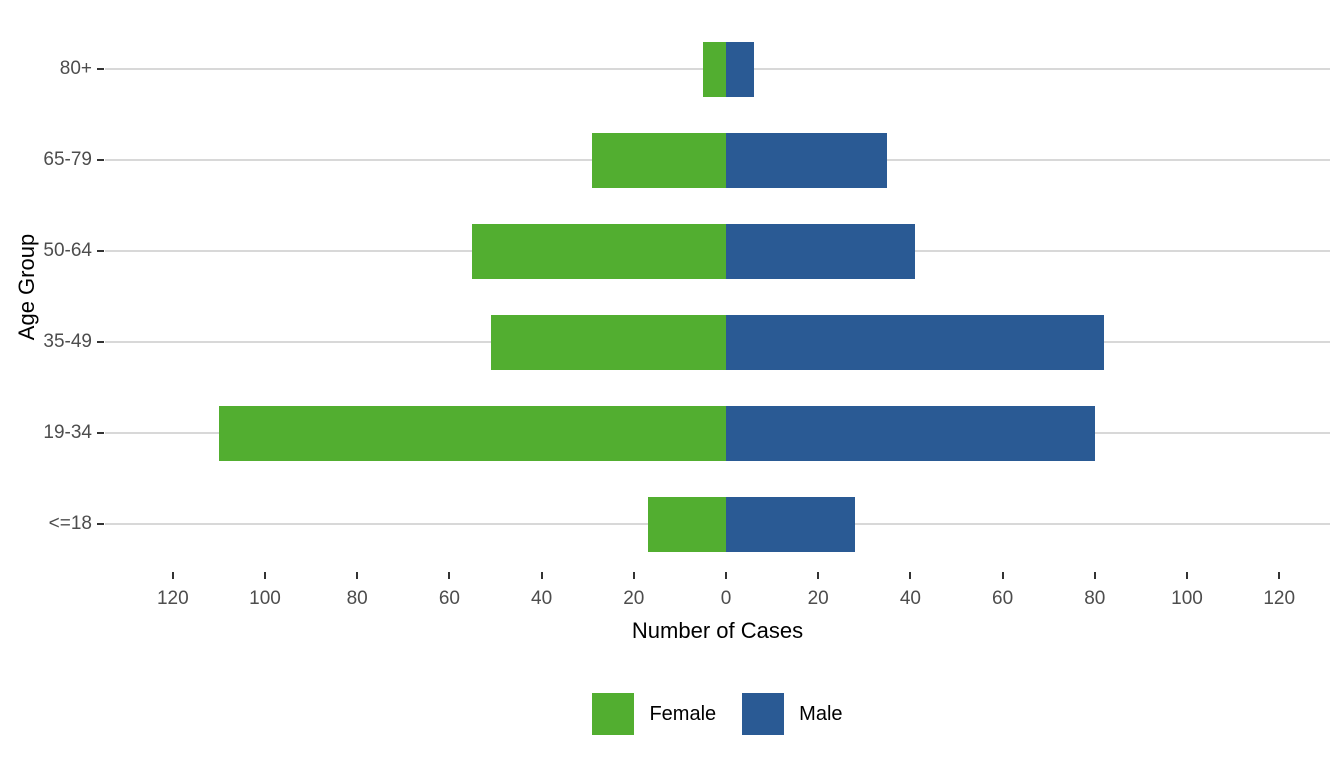 This screenshot has height=768, width=1344. Describe the element at coordinates (717, 630) in the screenshot. I see `x-axis-title: Number of Cases` at that location.